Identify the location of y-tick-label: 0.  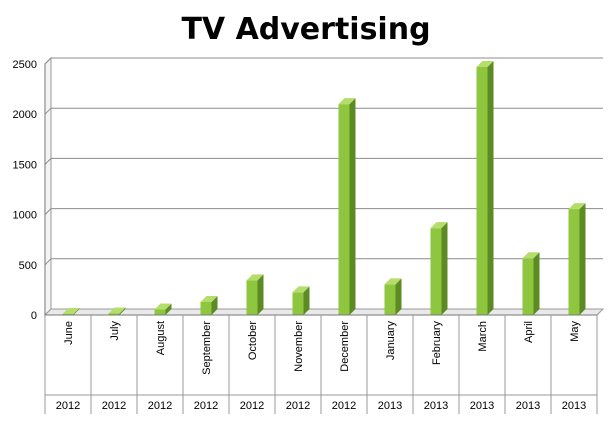
(34, 316).